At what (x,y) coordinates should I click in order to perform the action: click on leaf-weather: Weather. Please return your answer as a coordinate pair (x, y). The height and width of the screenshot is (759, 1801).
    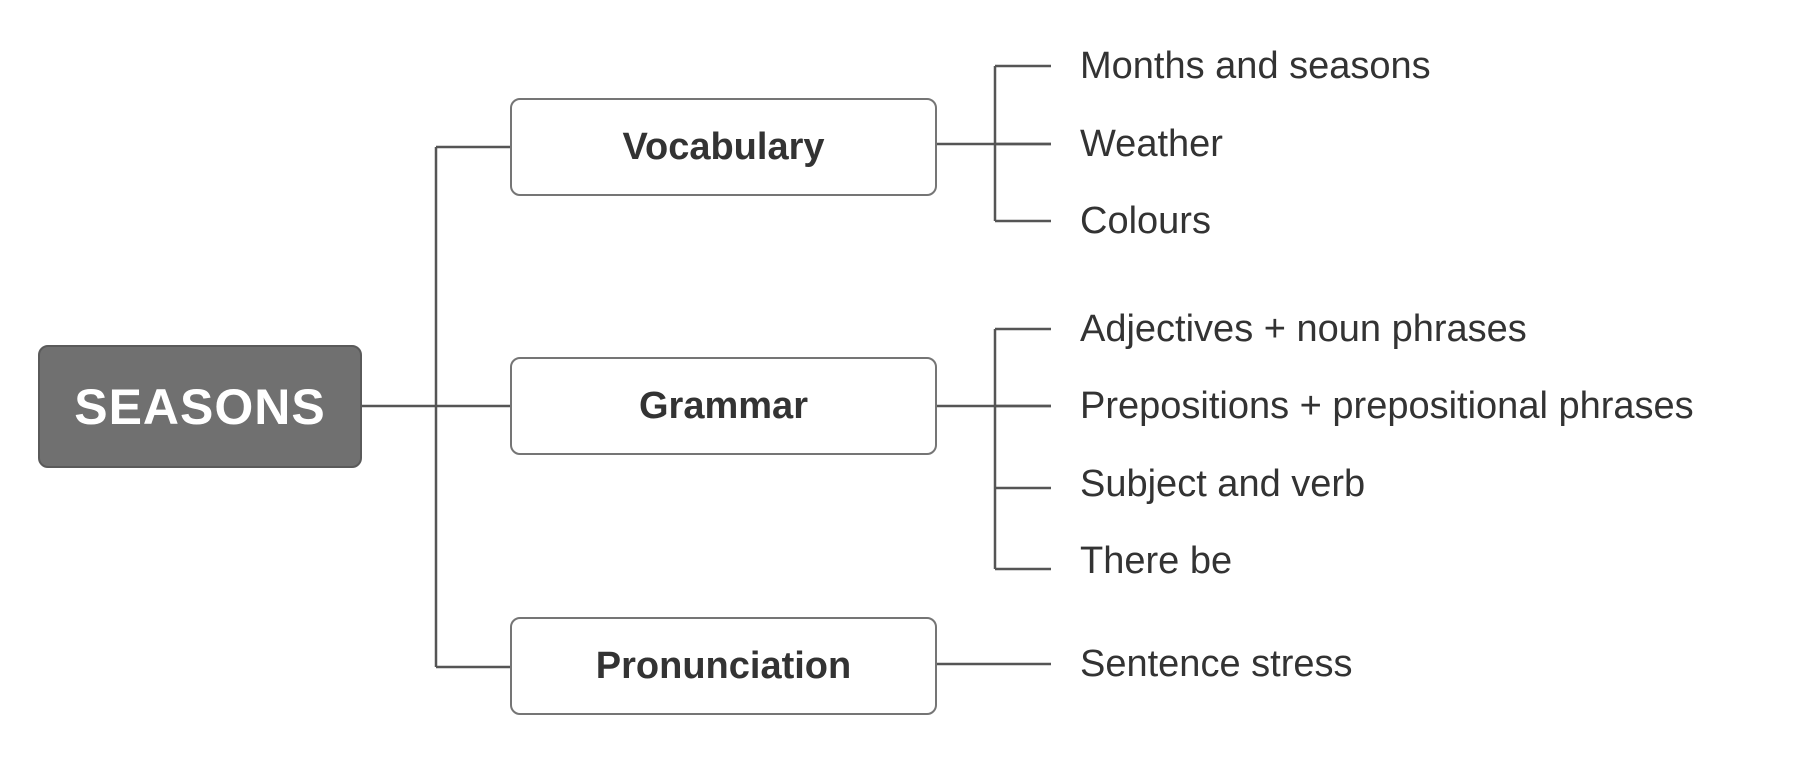
    Looking at the image, I should click on (1151, 144).